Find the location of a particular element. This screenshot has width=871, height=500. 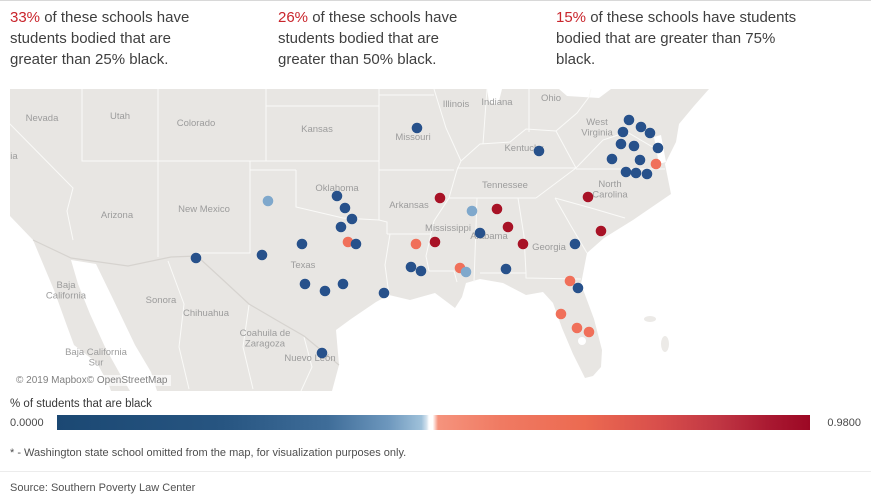

state-label: Texas is located at coordinates (303, 265).